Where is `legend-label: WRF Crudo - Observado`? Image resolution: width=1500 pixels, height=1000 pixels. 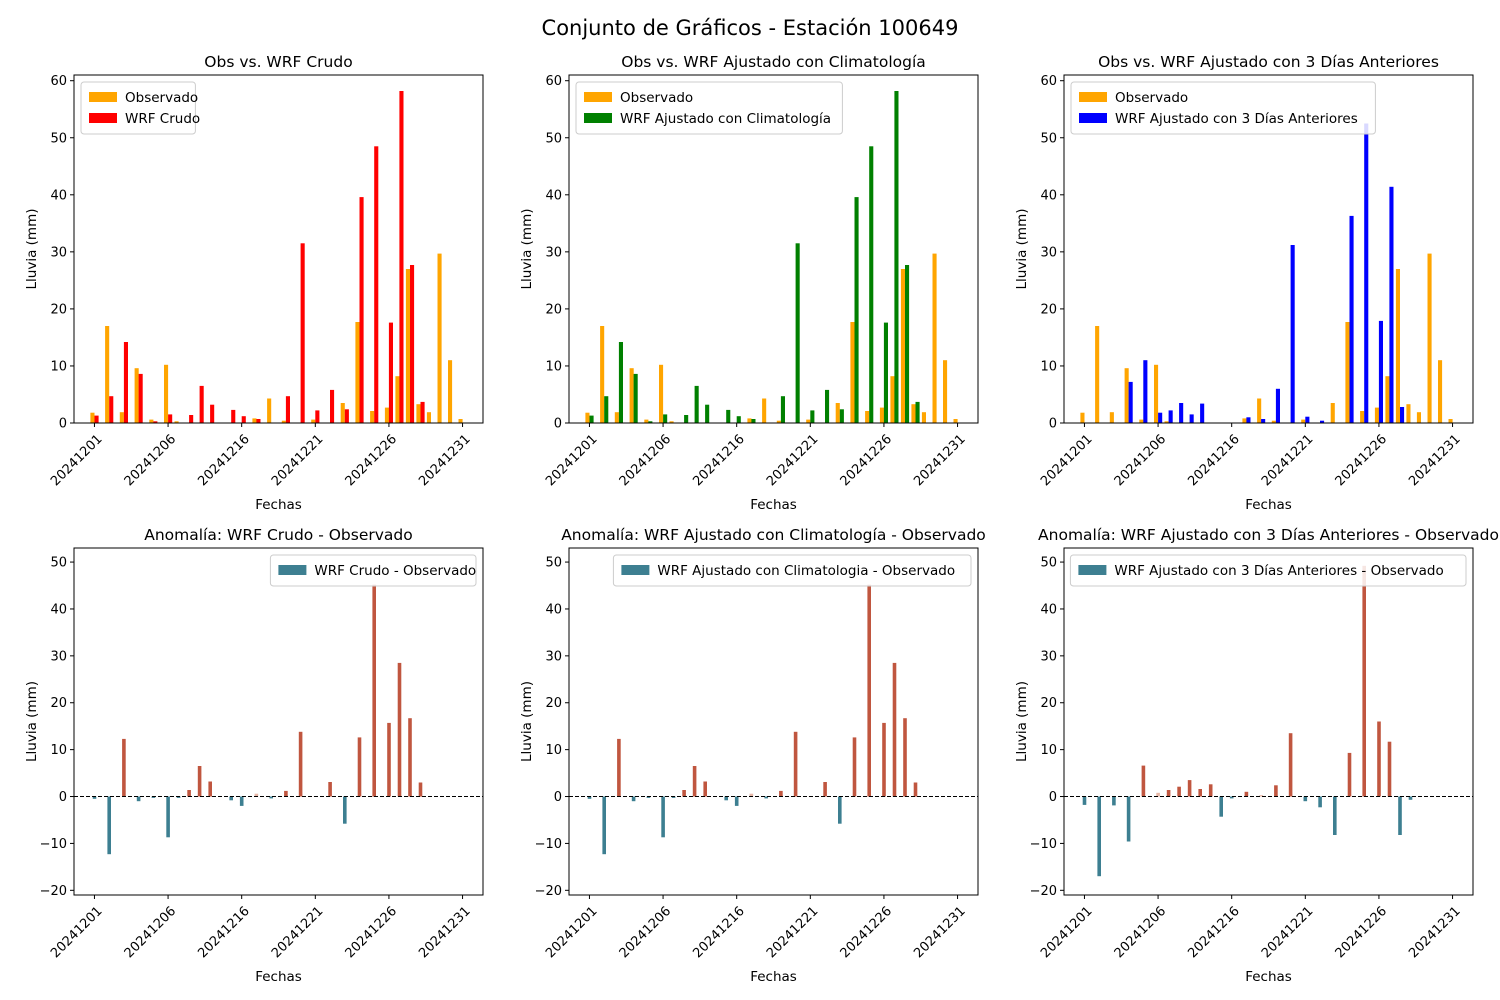
legend-label: WRF Crudo - Observado is located at coordinates (395, 571).